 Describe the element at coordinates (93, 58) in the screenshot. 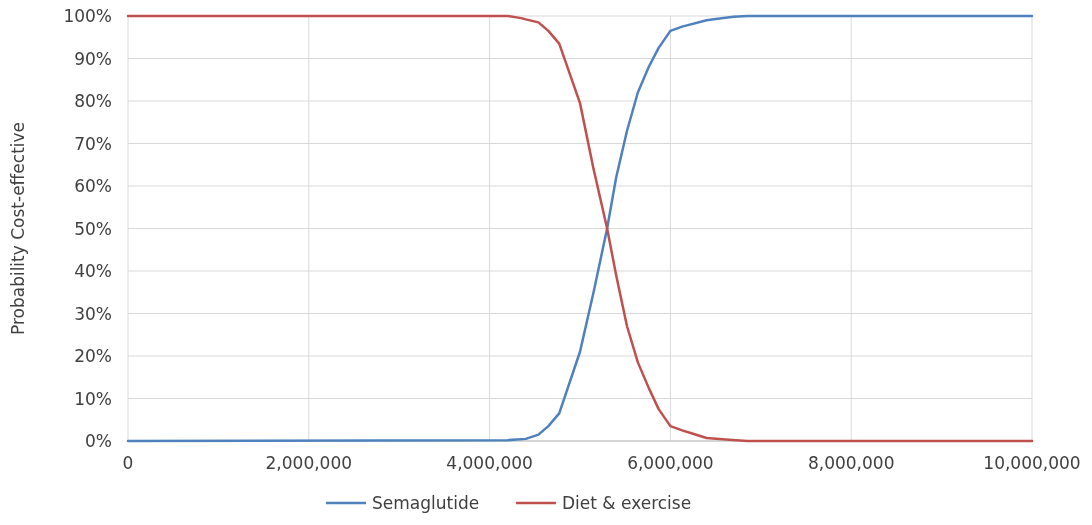

I see `y-tick-label: 90%` at that location.